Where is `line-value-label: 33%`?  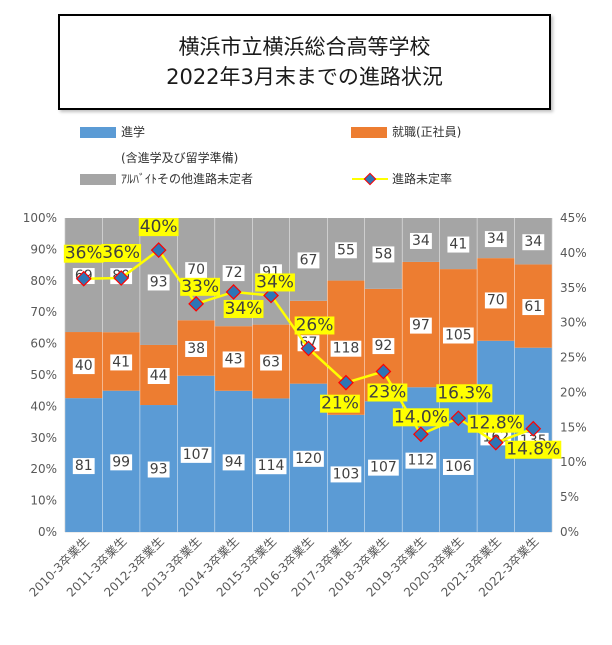 line-value-label: 33% is located at coordinates (200, 287).